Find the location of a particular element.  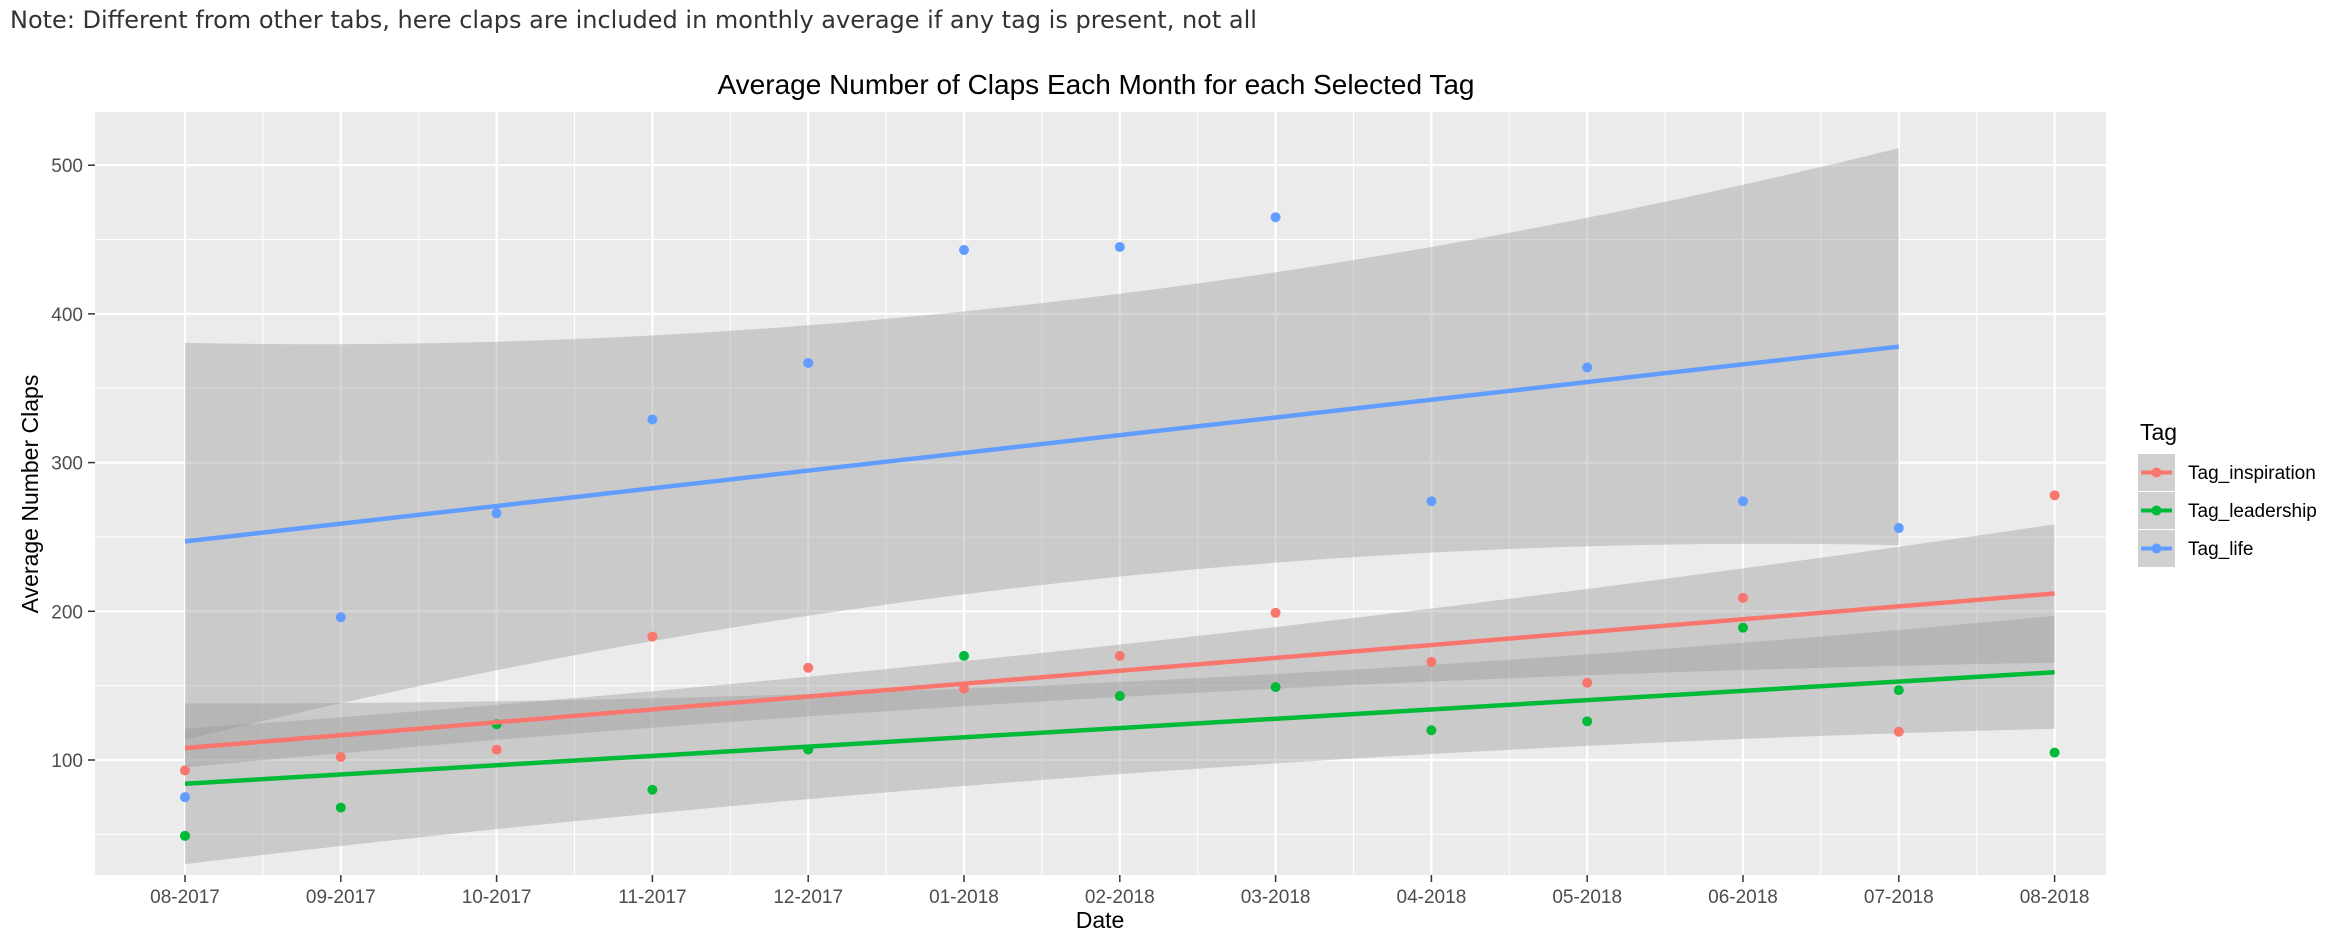

trend-line-Tag_inspiration is located at coordinates (1119, 671).